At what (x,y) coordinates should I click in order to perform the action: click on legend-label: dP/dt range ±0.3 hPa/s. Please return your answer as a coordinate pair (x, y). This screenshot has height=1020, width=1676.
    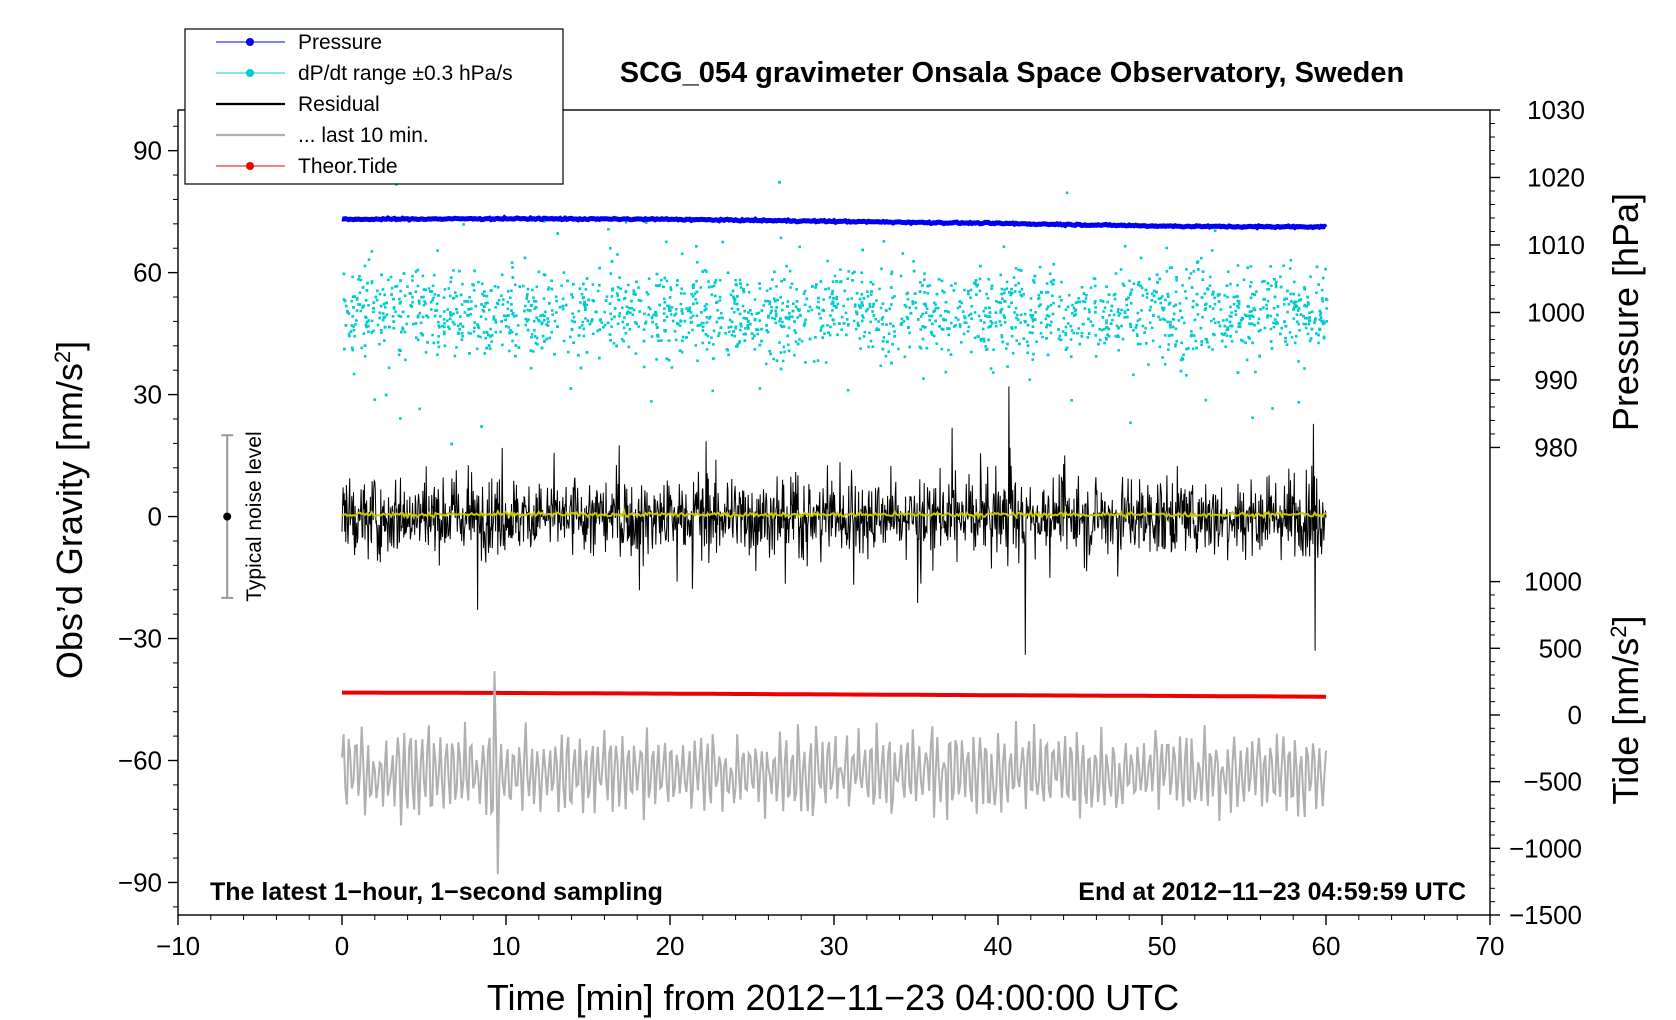
    Looking at the image, I should click on (405, 73).